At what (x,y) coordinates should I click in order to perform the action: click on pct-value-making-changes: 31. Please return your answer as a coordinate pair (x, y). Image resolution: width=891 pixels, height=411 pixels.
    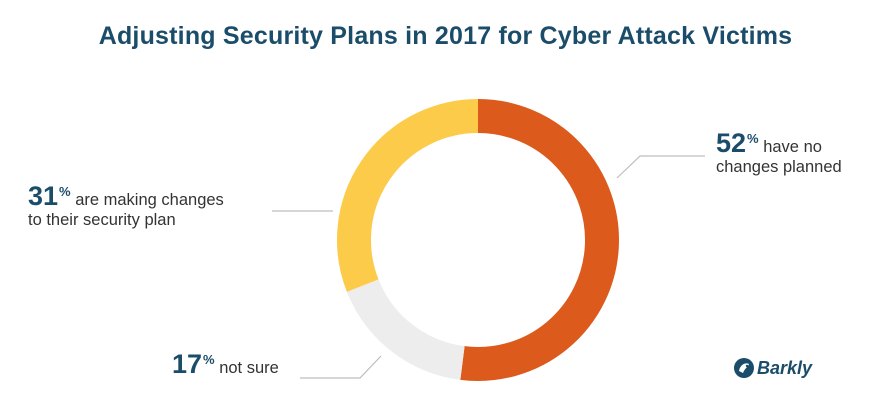
    Looking at the image, I should click on (43, 196).